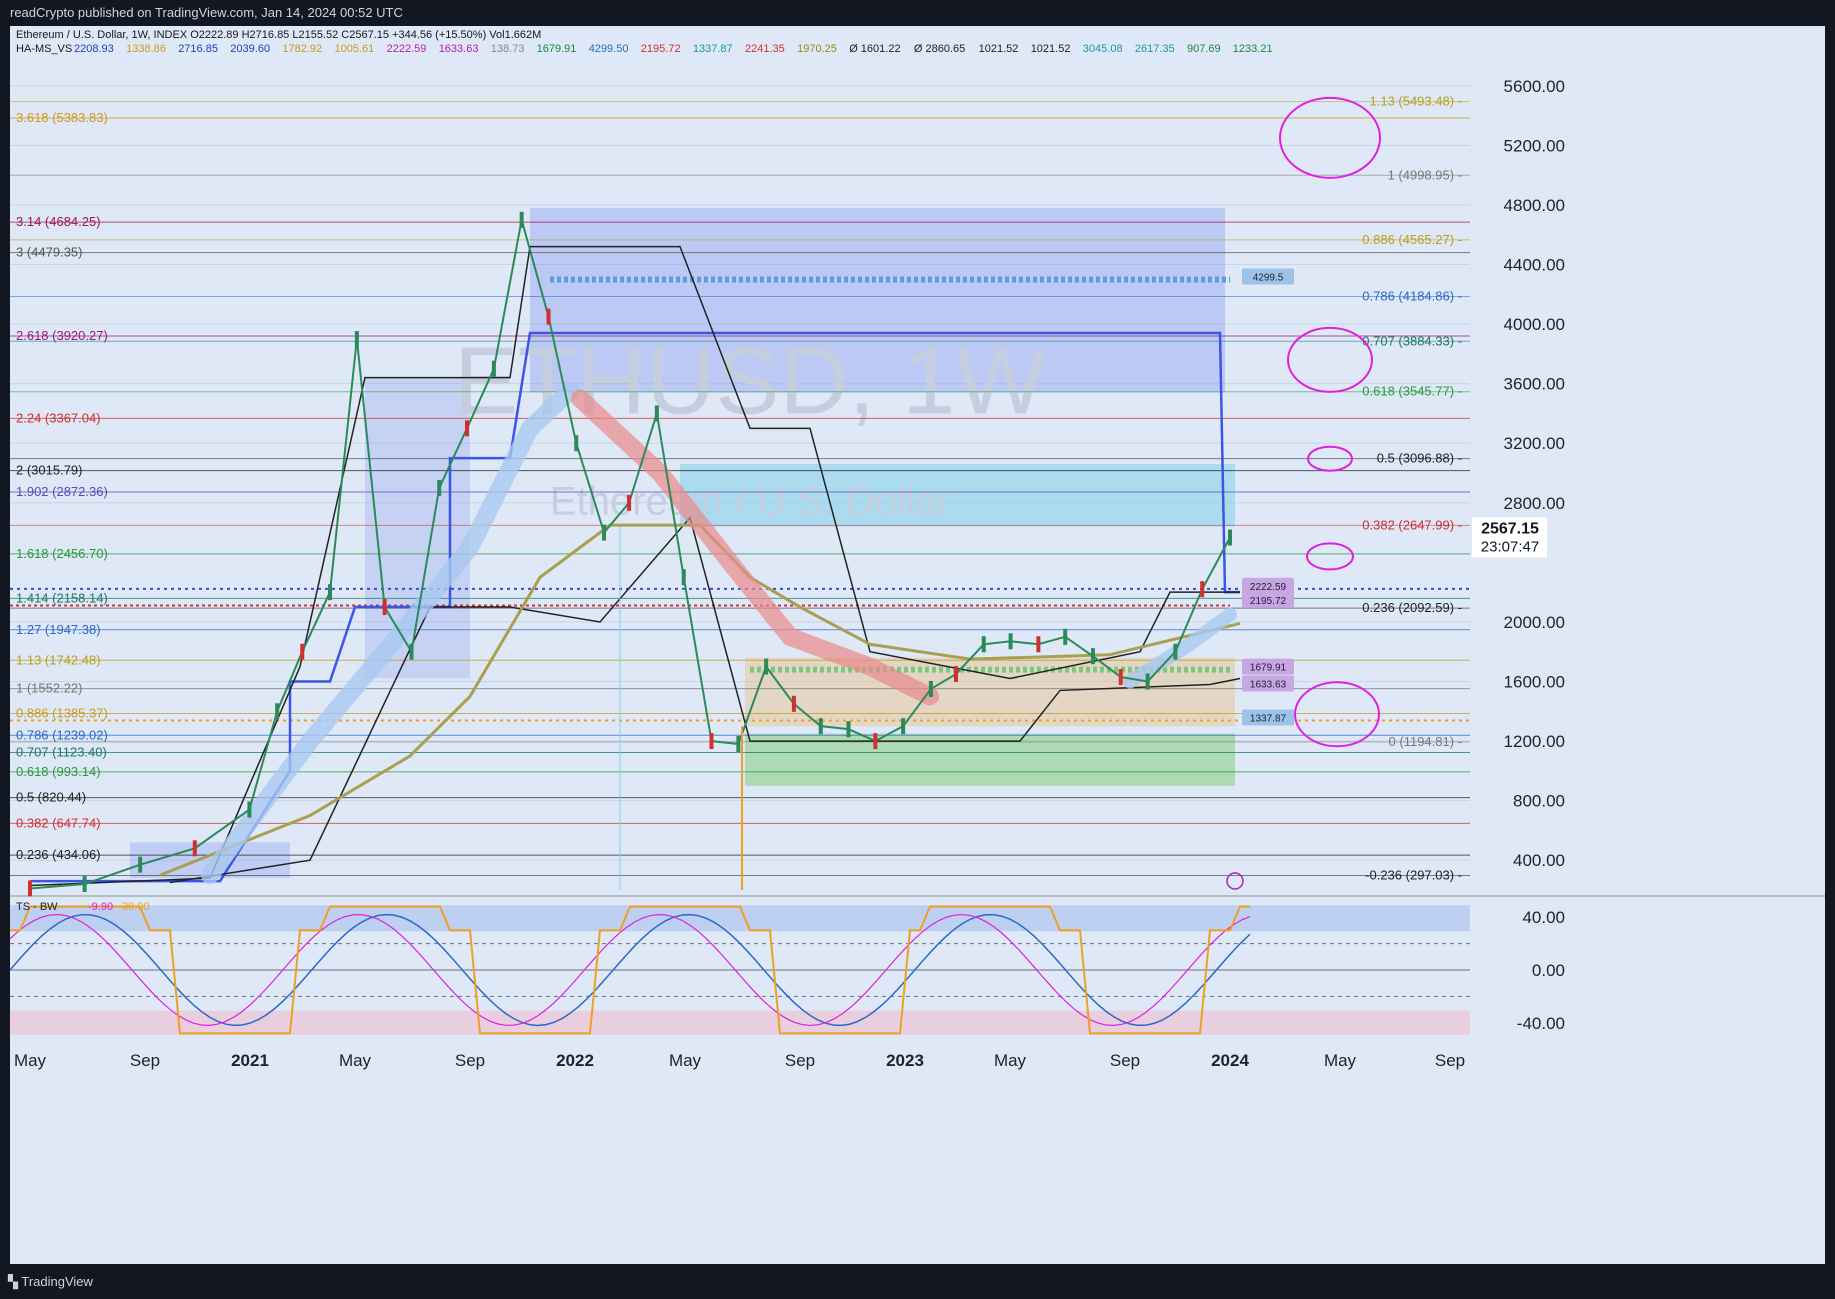 This screenshot has width=1835, height=1299. What do you see at coordinates (37, 907) in the screenshot?
I see `osc-name: TS - BW` at bounding box center [37, 907].